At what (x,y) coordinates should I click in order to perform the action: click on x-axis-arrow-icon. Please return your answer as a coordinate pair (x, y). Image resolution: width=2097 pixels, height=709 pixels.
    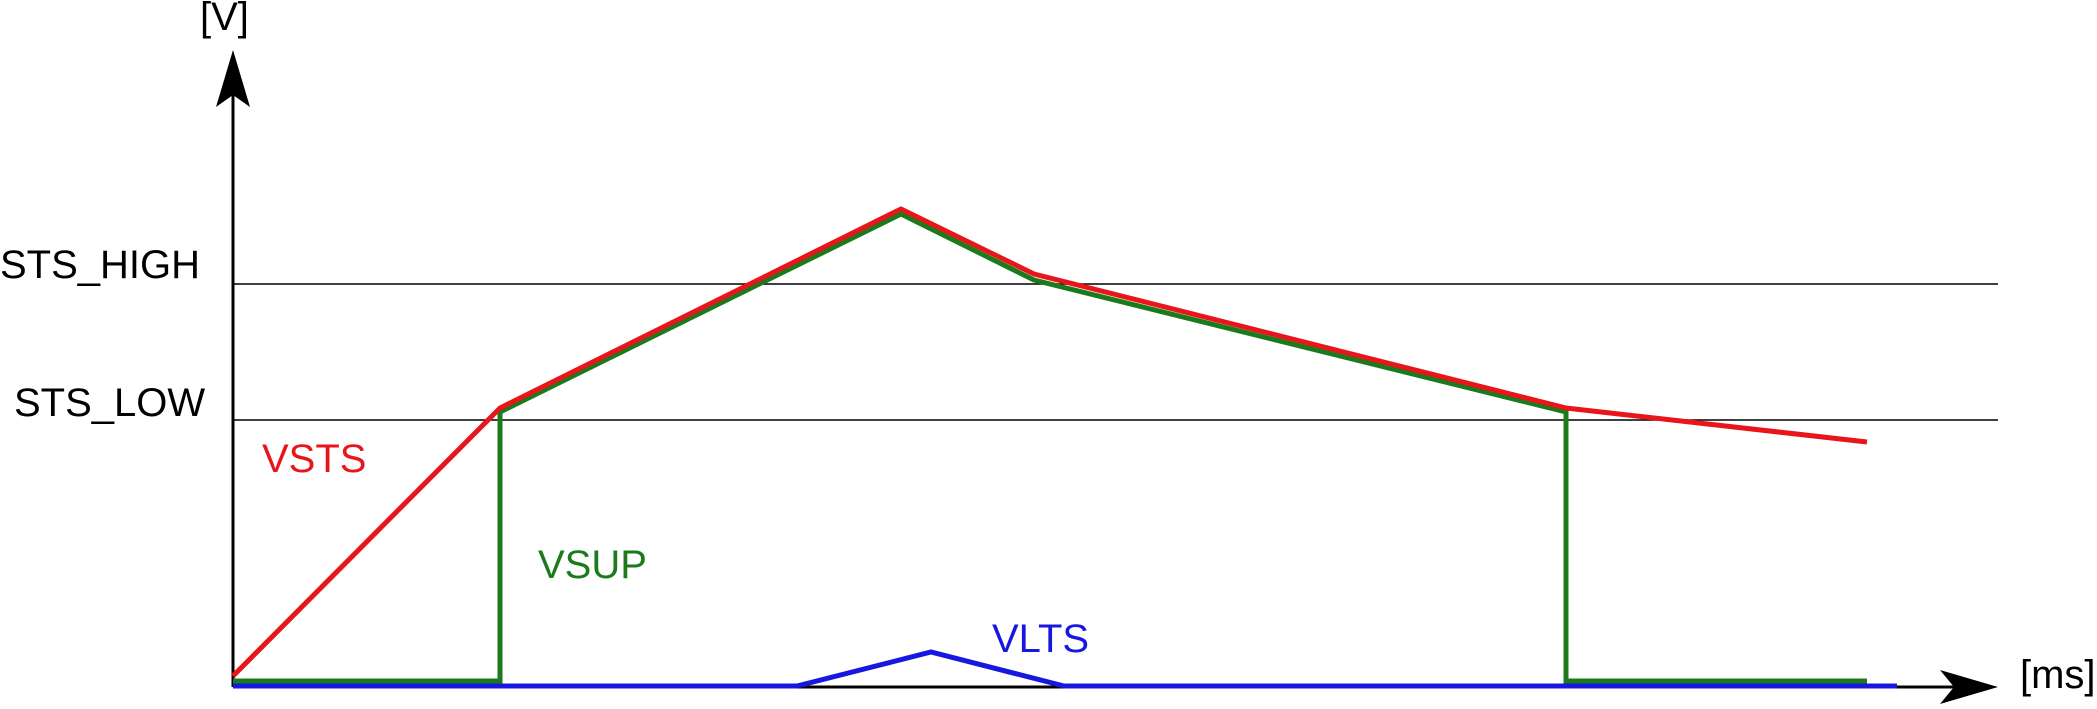
    Looking at the image, I should click on (1969, 687).